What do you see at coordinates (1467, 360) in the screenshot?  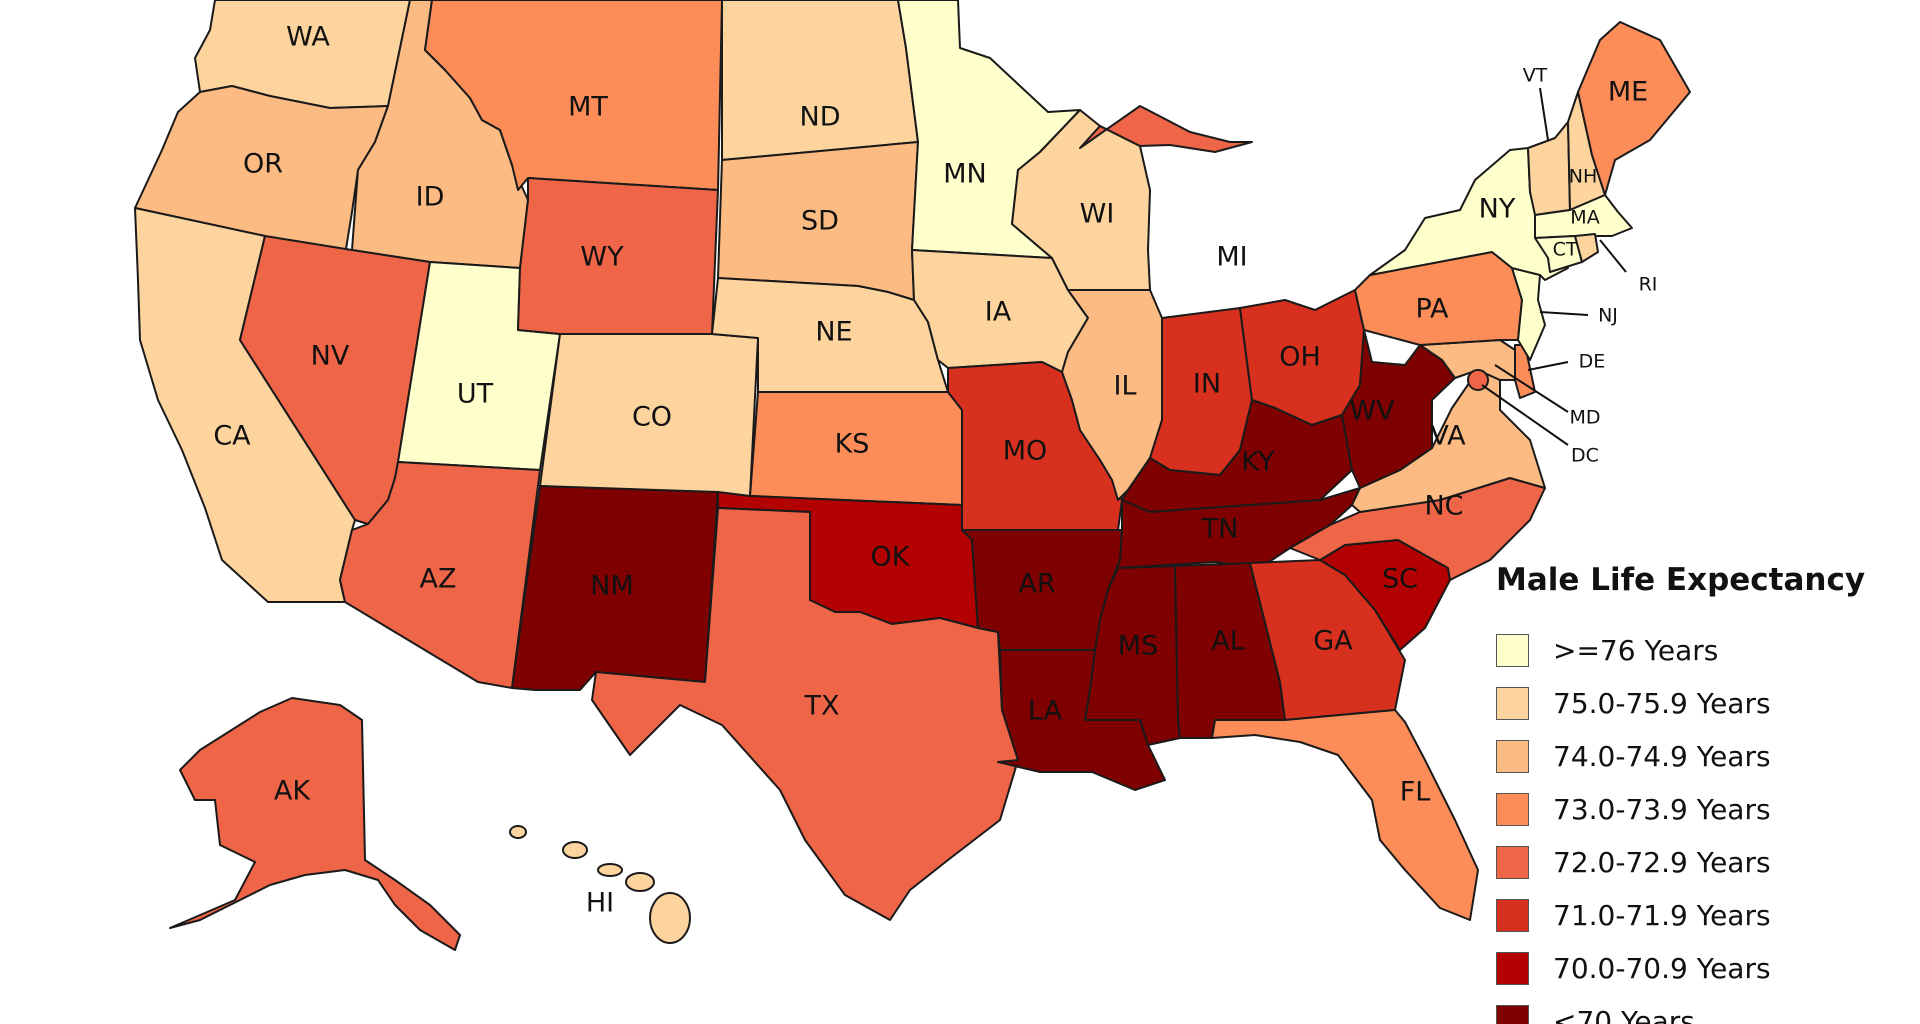 I see `state-md` at bounding box center [1467, 360].